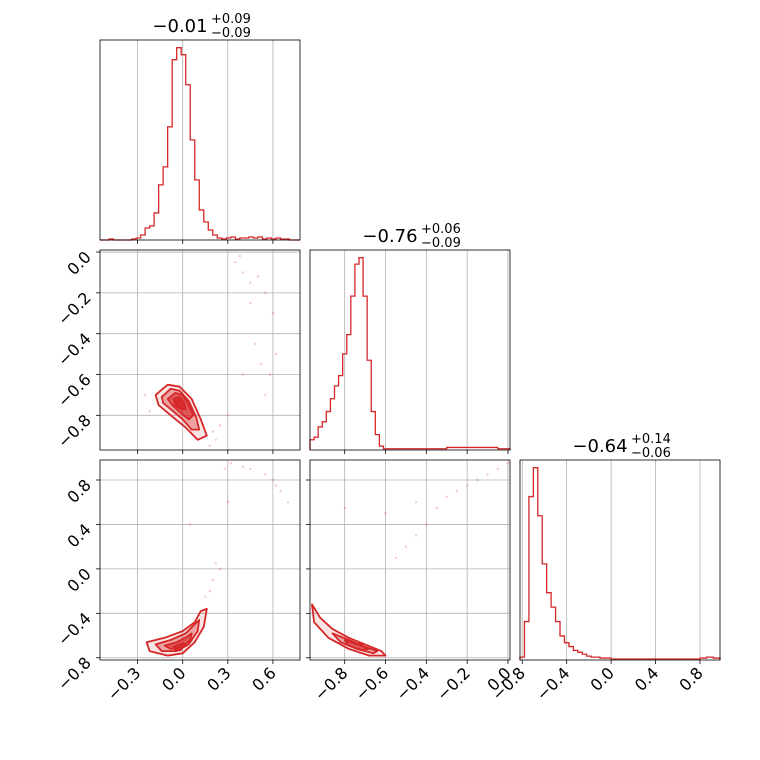 This screenshot has width=760, height=760. What do you see at coordinates (441, 229) in the screenshot?
I see `marginal-title-plus: +0.06` at bounding box center [441, 229].